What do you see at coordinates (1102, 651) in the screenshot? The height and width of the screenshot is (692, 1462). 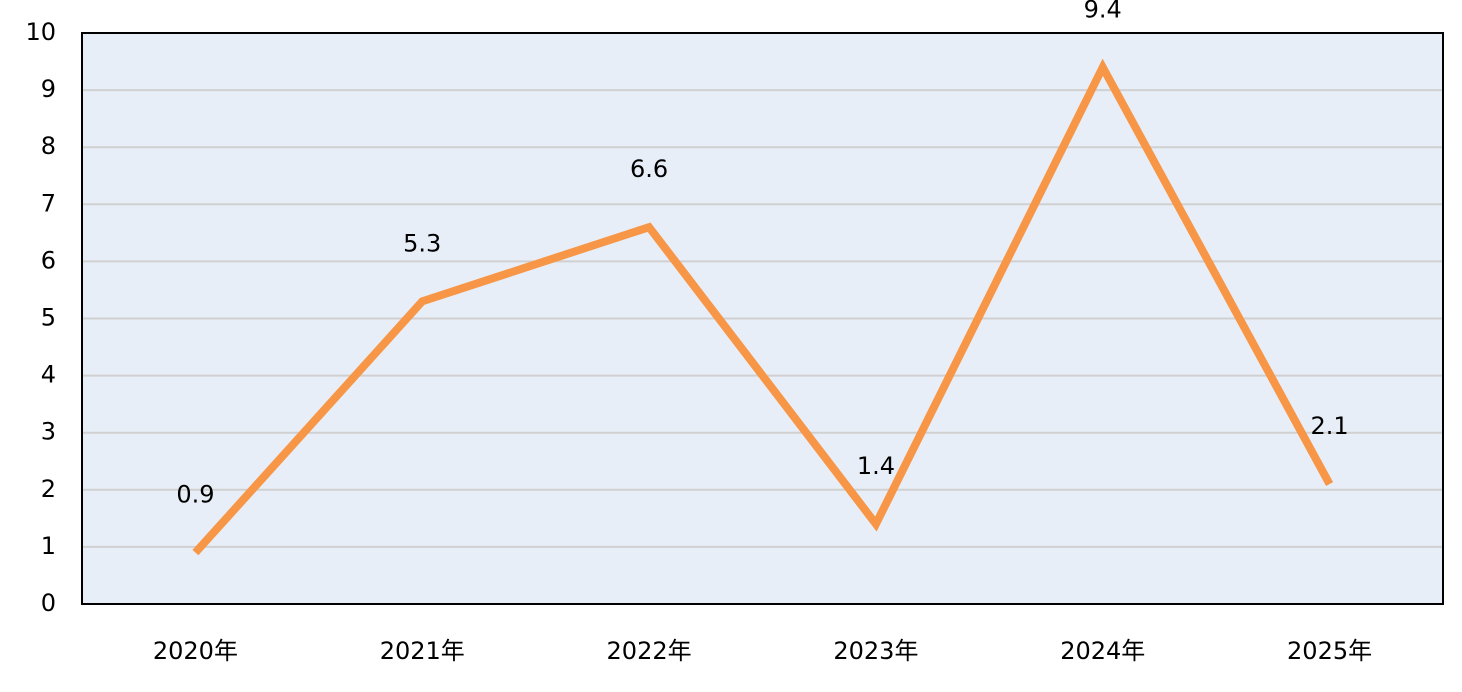 I see `x-tick-label: 2024年` at bounding box center [1102, 651].